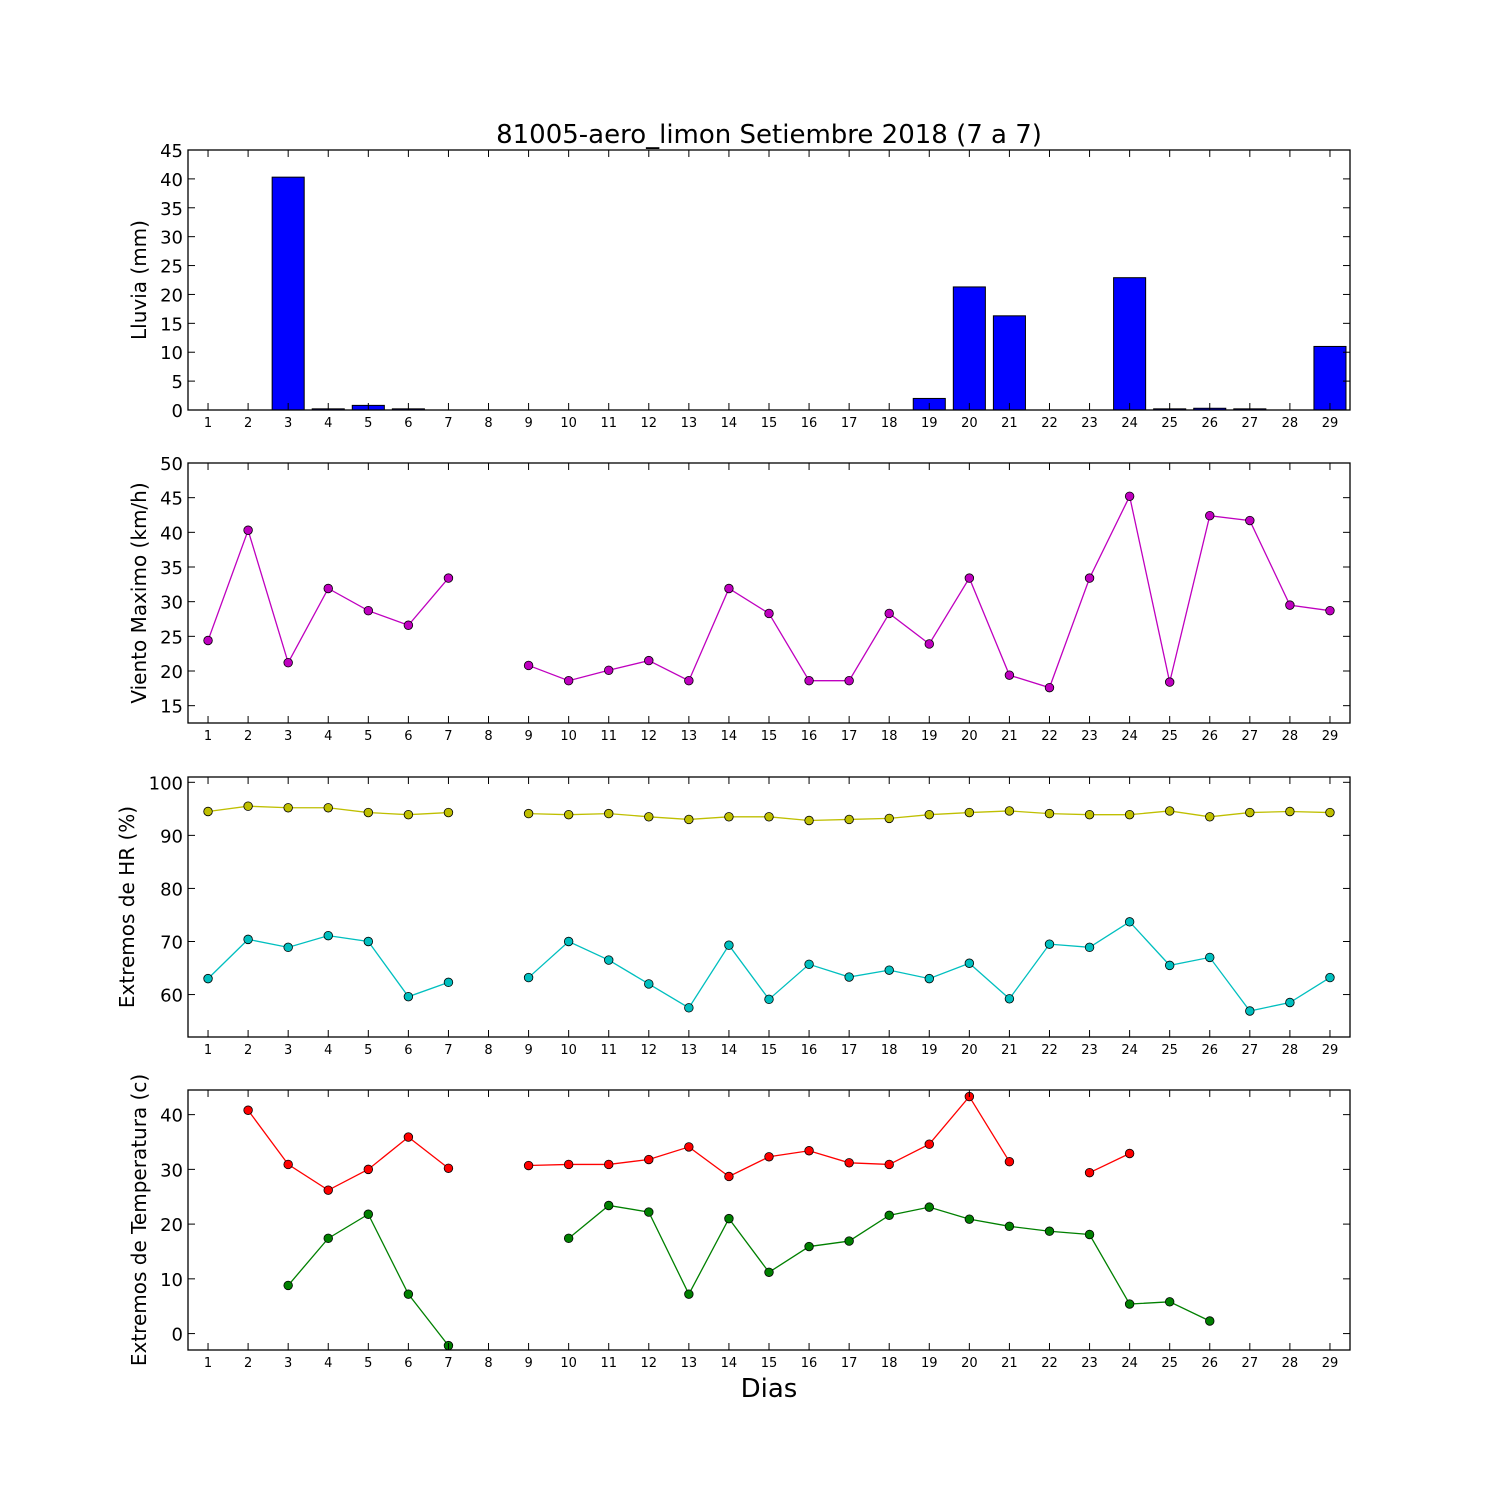  What do you see at coordinates (1049, 1050) in the screenshot?
I see `x-tick-label: 22` at bounding box center [1049, 1050].